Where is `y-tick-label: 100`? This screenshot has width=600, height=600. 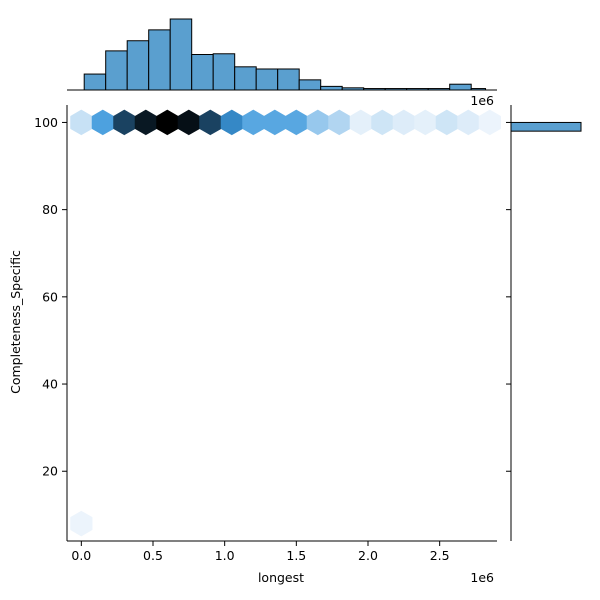
y-tick-label: 100 is located at coordinates (46, 122).